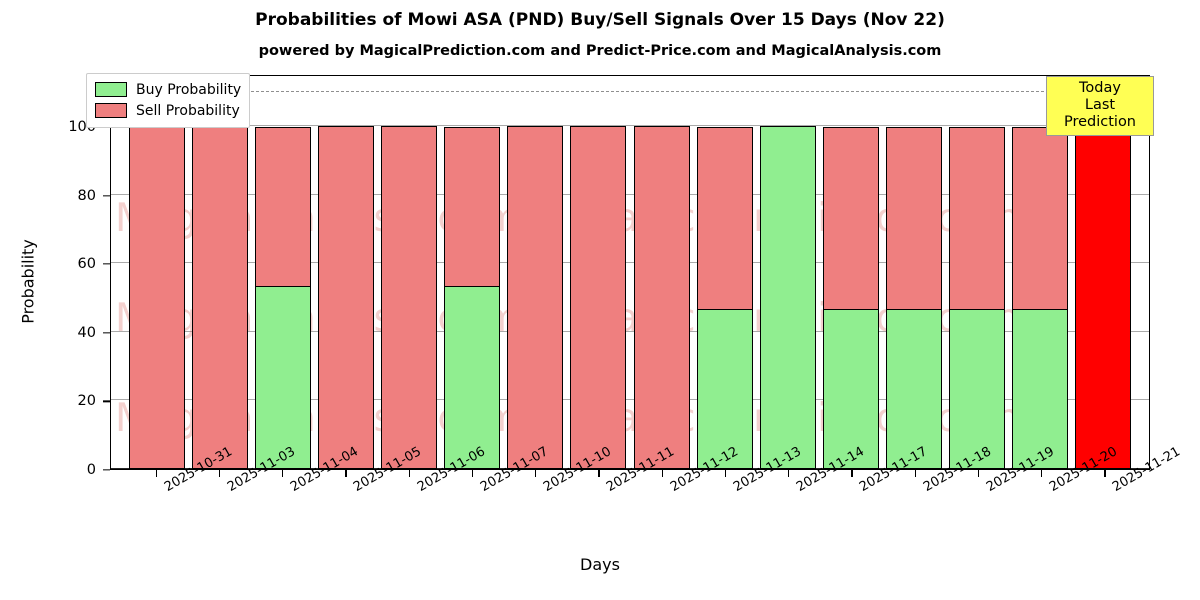  Describe the element at coordinates (55, 276) in the screenshot. I see `y-axis: 0 20 40 60 80 100` at that location.